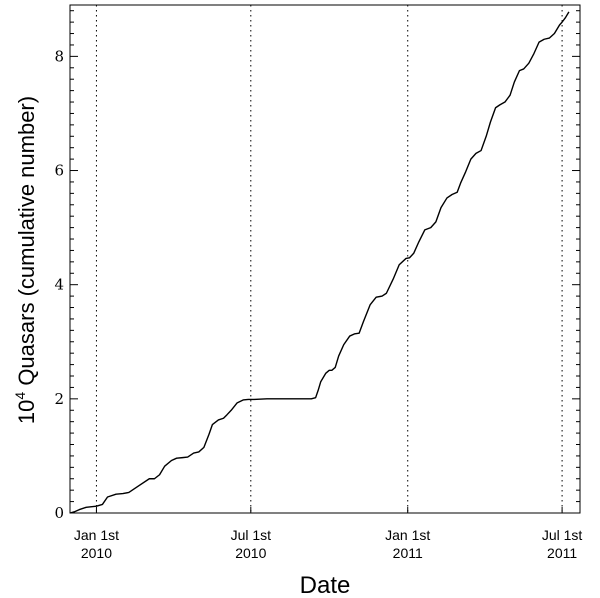  I want to click on x-tick-label-line2-3: 2011, so click(562, 553).